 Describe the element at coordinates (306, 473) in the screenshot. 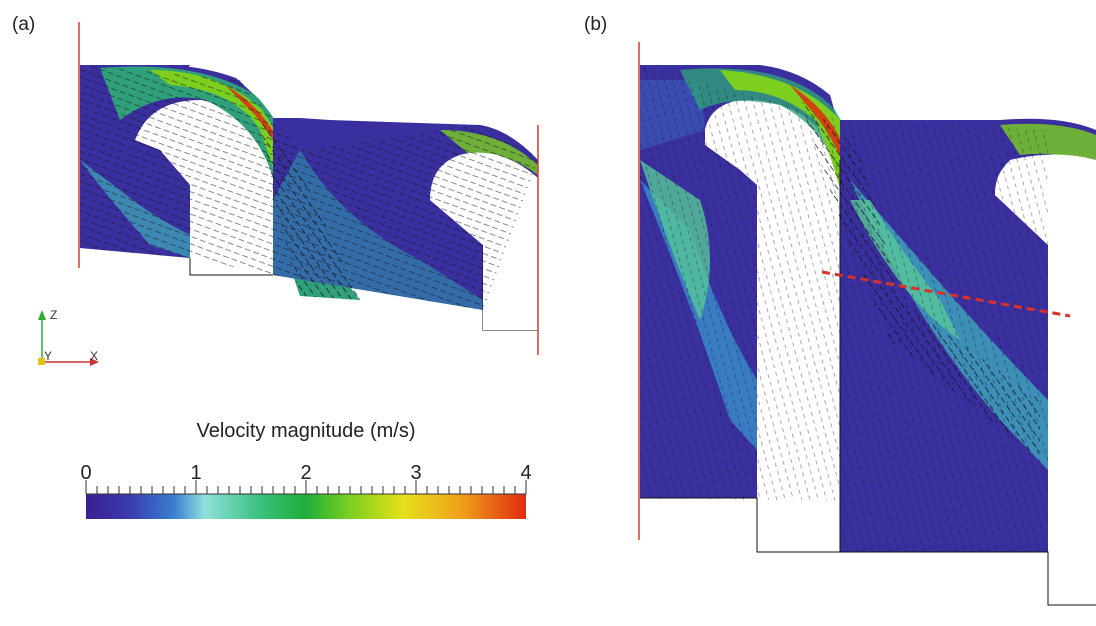

I see `colorbar-tick-2: 2` at that location.